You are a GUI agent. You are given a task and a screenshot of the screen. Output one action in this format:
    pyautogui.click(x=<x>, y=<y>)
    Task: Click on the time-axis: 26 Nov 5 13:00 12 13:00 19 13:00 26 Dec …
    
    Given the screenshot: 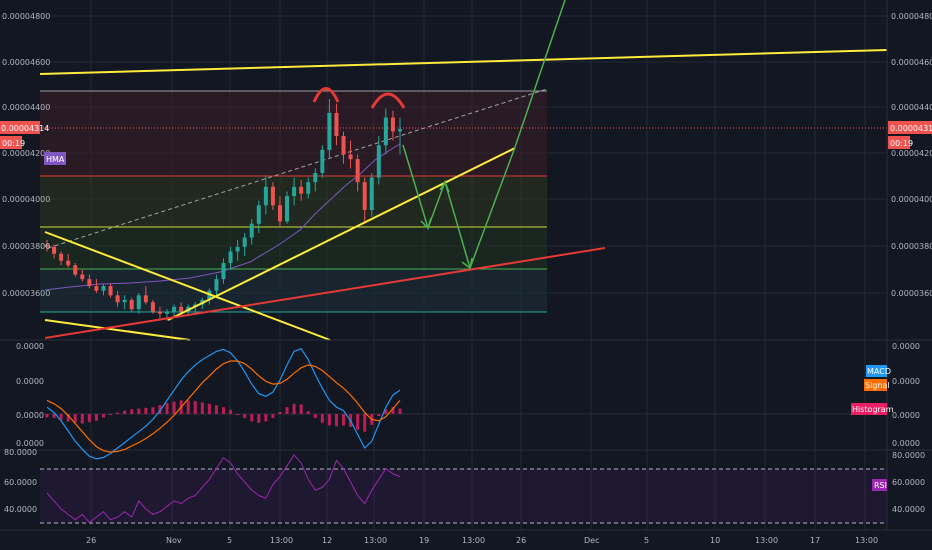 What is the action you would take?
    pyautogui.click(x=482, y=540)
    